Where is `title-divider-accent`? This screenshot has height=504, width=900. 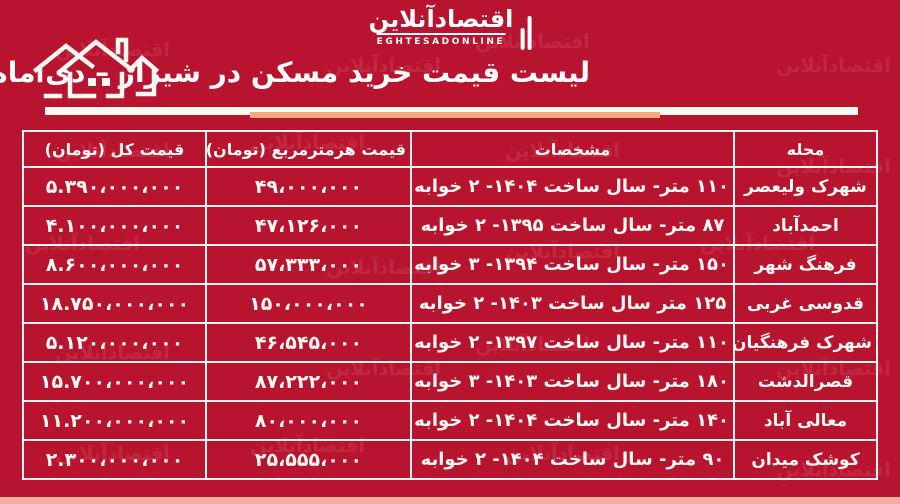 title-divider-accent is located at coordinates (455, 115).